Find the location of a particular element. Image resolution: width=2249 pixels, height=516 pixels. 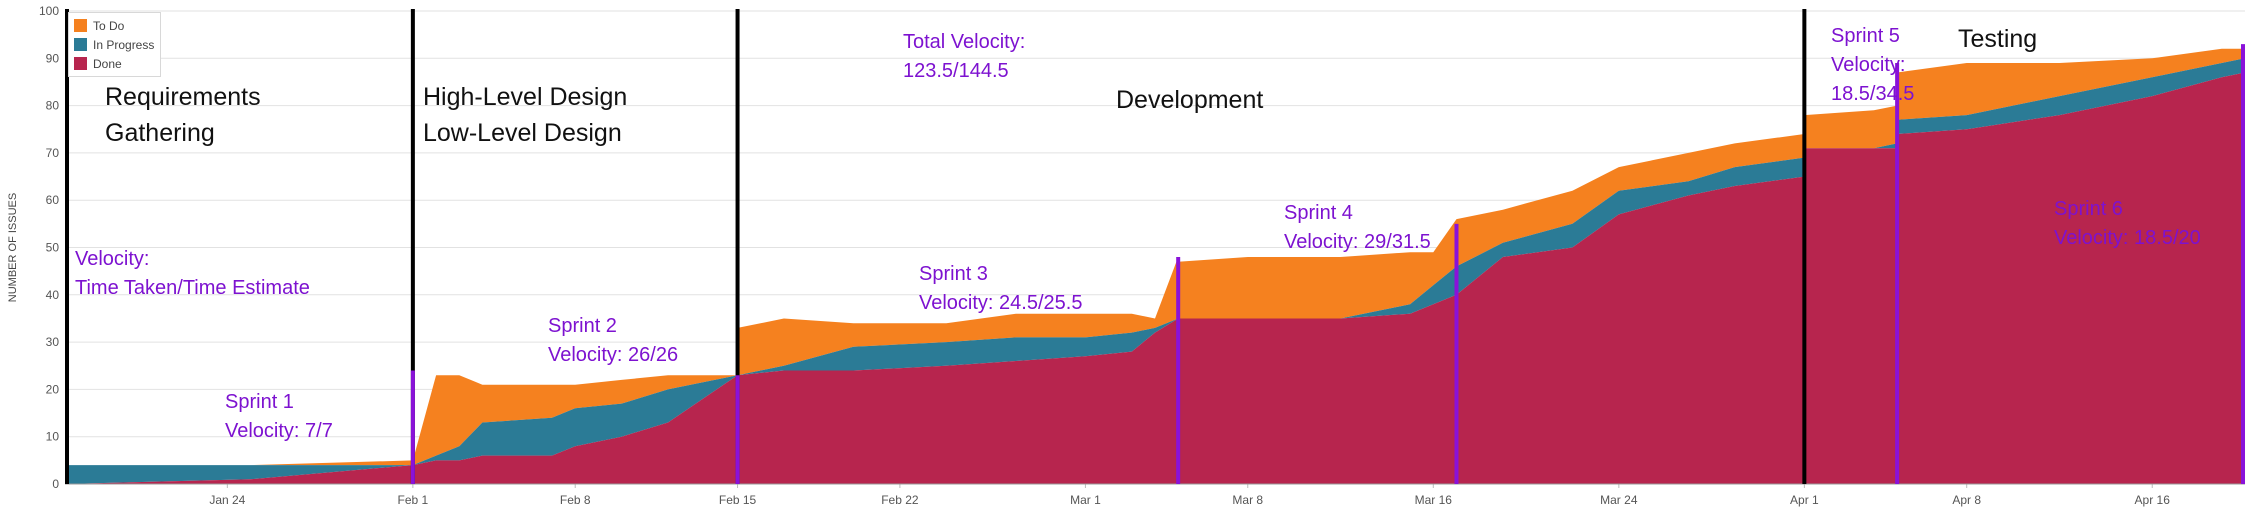

x-tick-label: Apr 8 is located at coordinates (1966, 500).